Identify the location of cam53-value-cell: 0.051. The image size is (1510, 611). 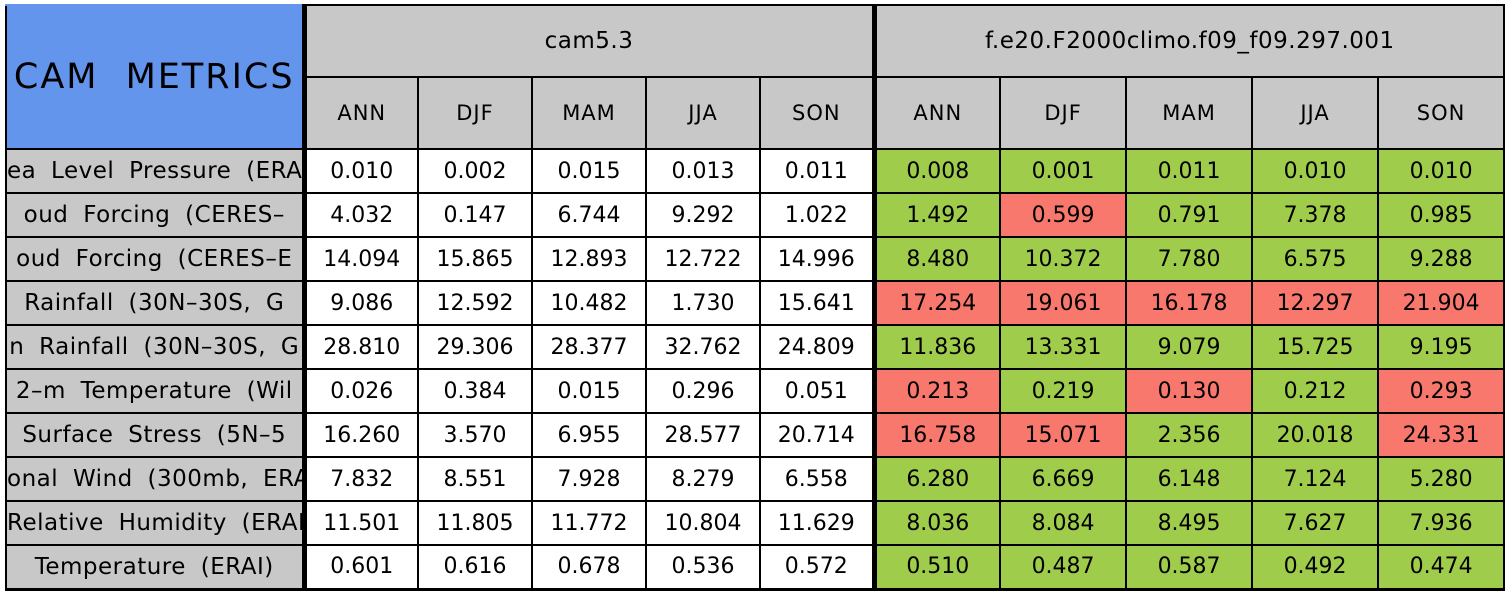
(817, 391).